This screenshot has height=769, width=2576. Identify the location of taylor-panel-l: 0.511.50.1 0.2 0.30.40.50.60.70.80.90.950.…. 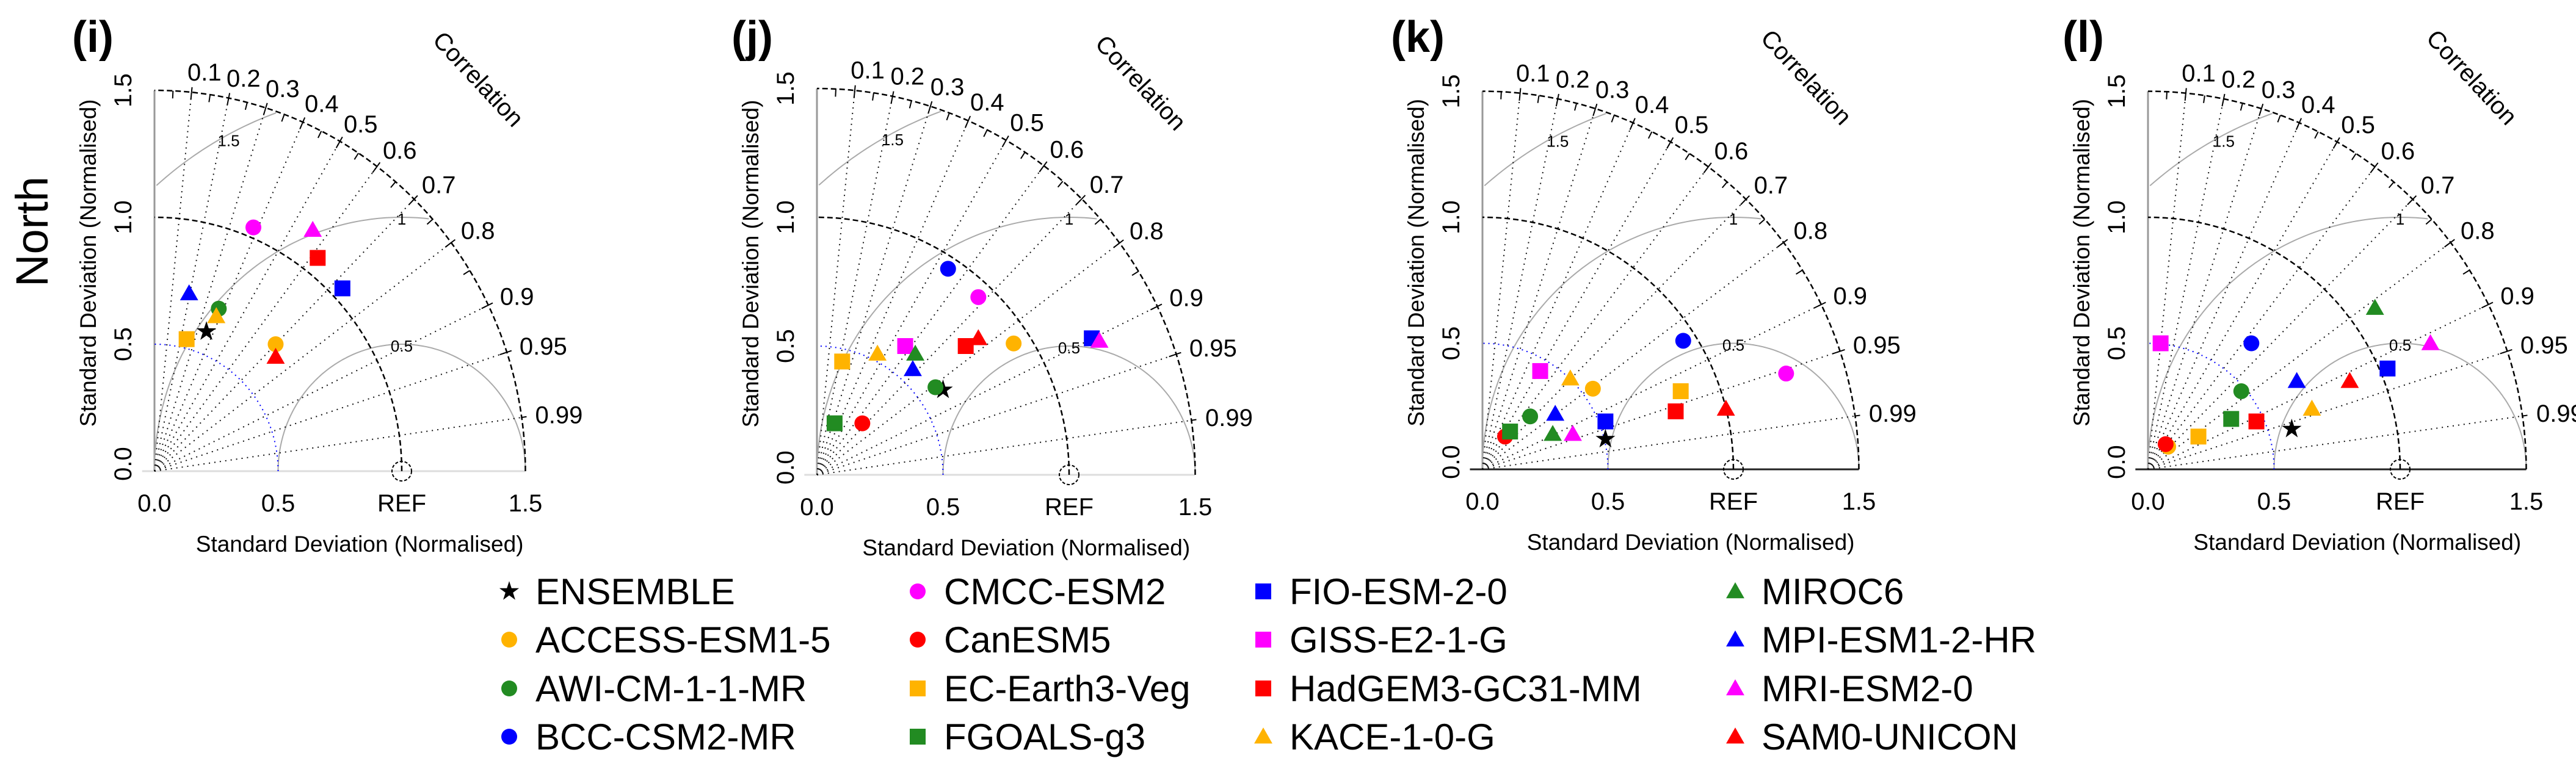
(2322, 289).